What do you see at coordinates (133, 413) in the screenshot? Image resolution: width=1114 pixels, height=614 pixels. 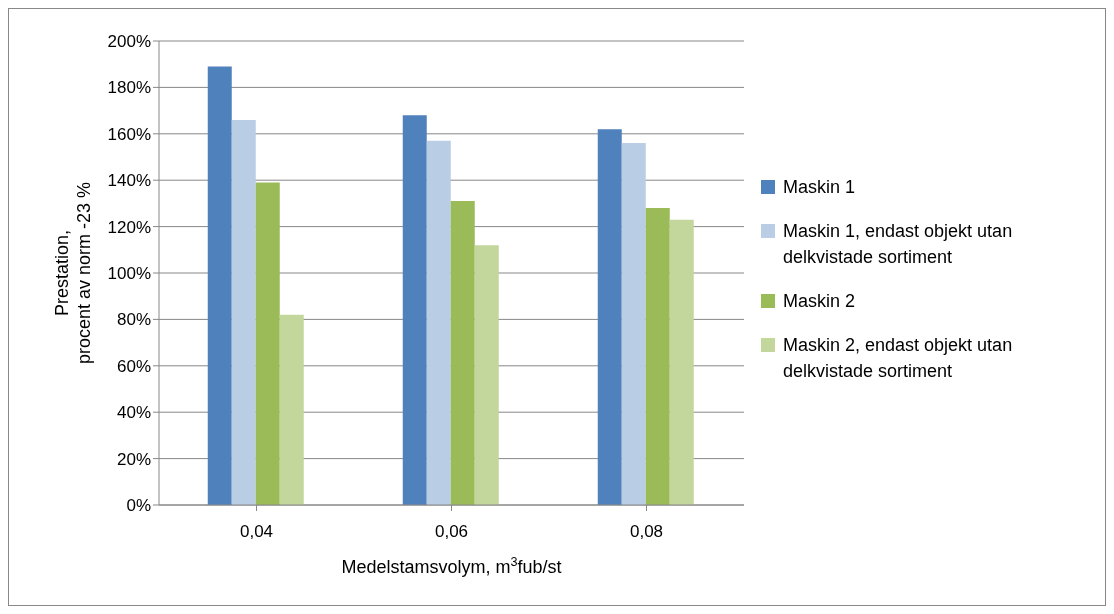 I see `y-tick-label: 40%` at bounding box center [133, 413].